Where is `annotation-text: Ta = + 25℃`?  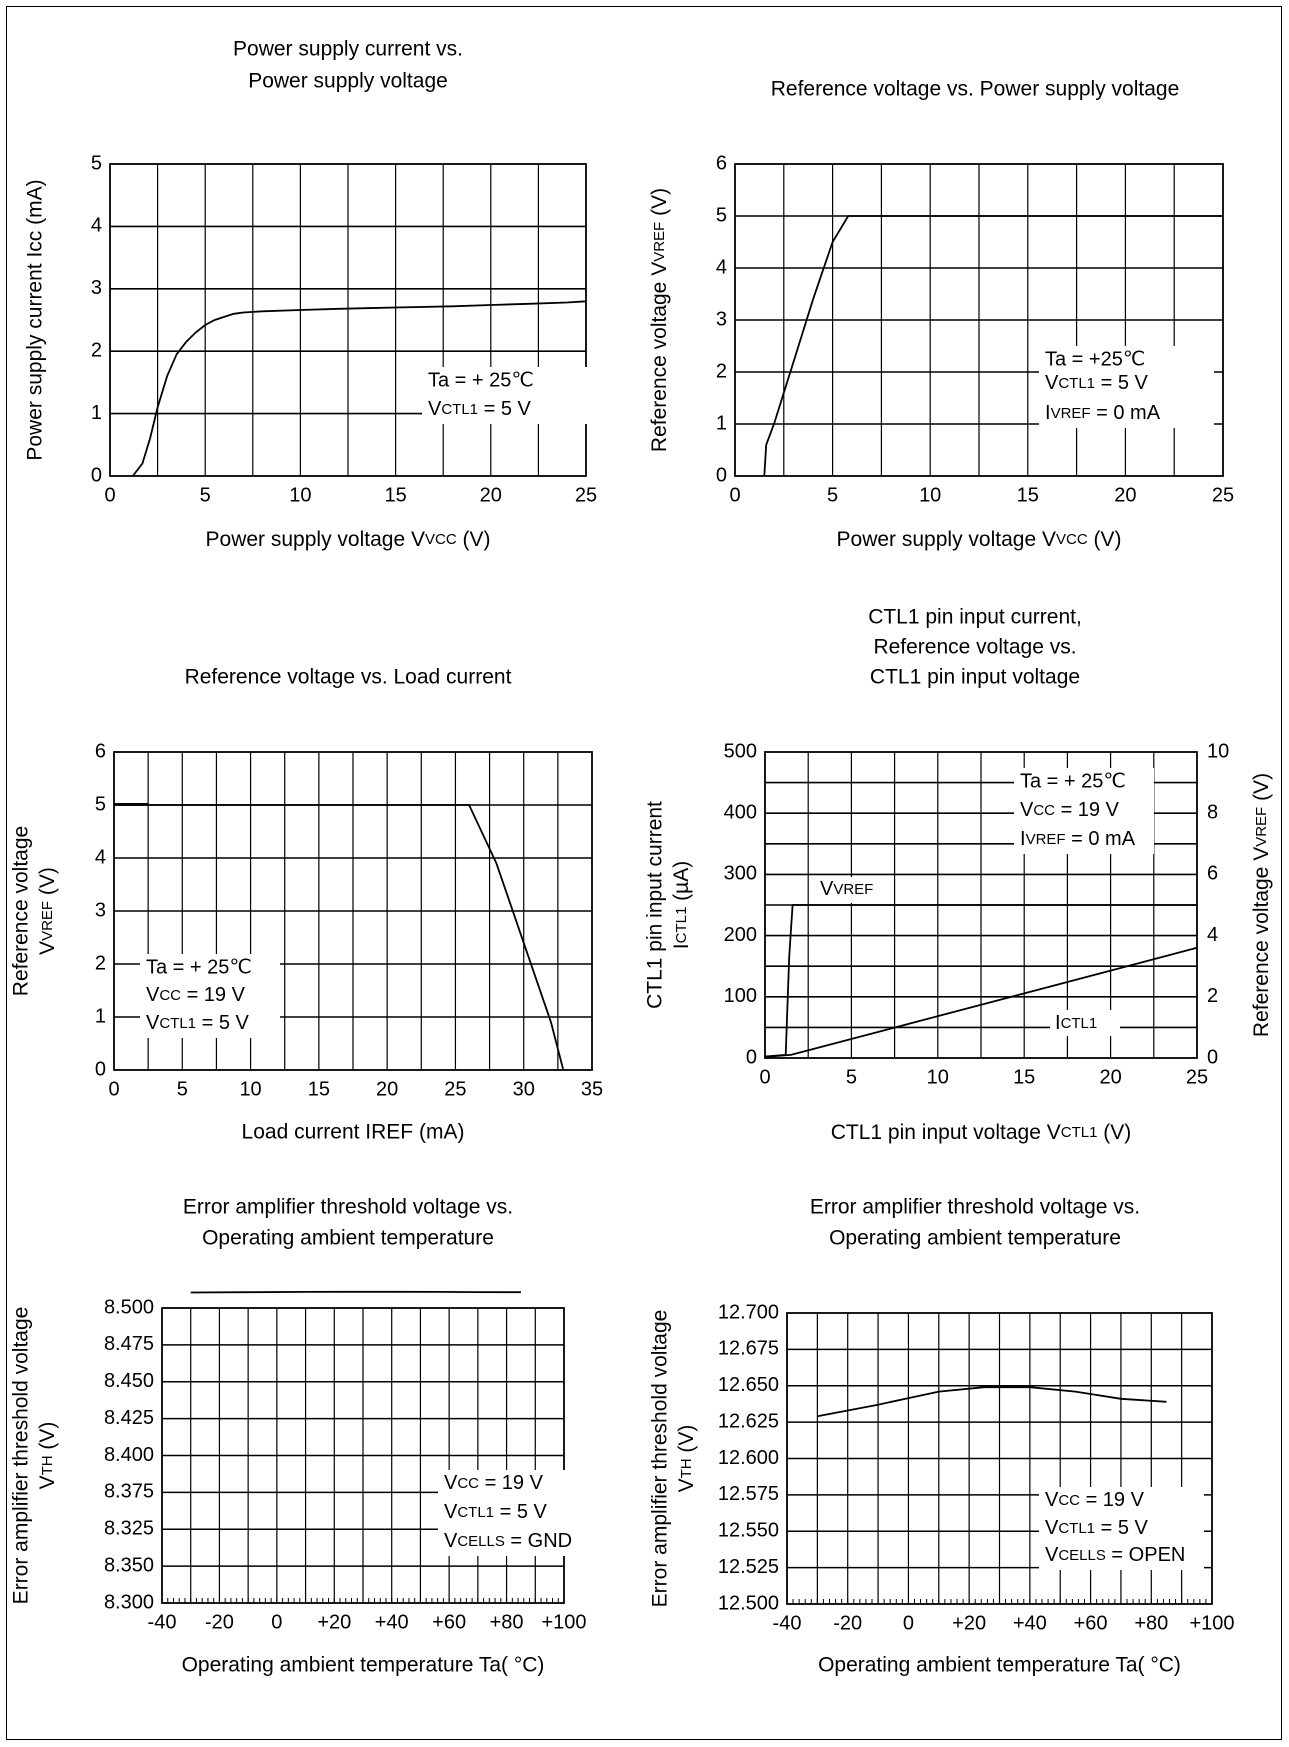
annotation-text: Ta = + 25℃ is located at coordinates (1073, 781).